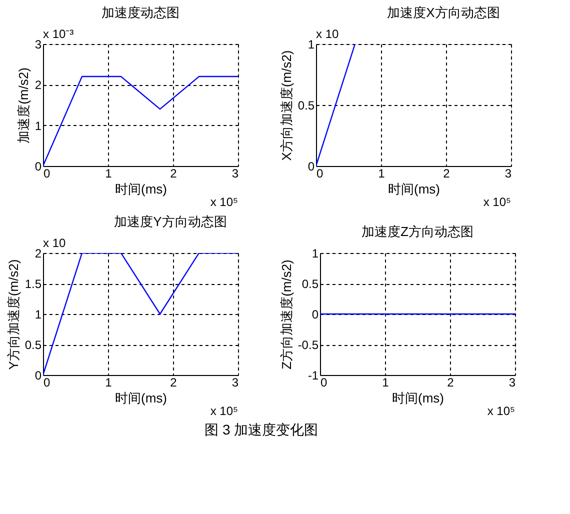 Image resolution: width=570 pixels, height=514 pixels. I want to click on y-tick-label: 0, so click(315, 315).